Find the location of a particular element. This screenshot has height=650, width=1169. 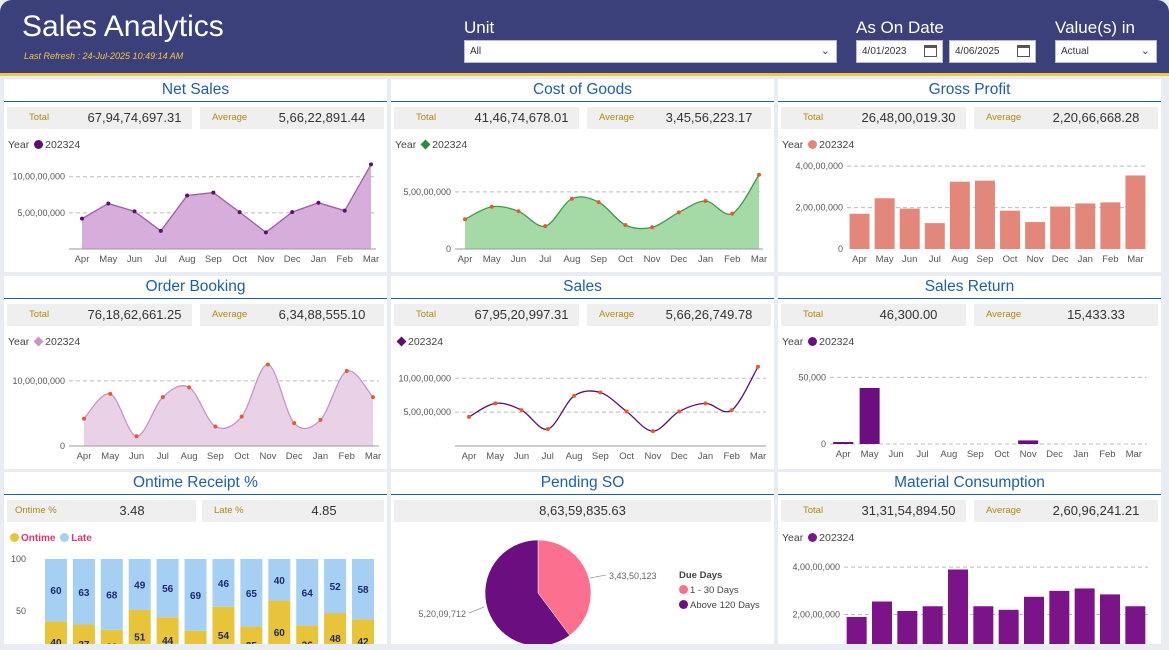

area-fill is located at coordinates (612, 211).